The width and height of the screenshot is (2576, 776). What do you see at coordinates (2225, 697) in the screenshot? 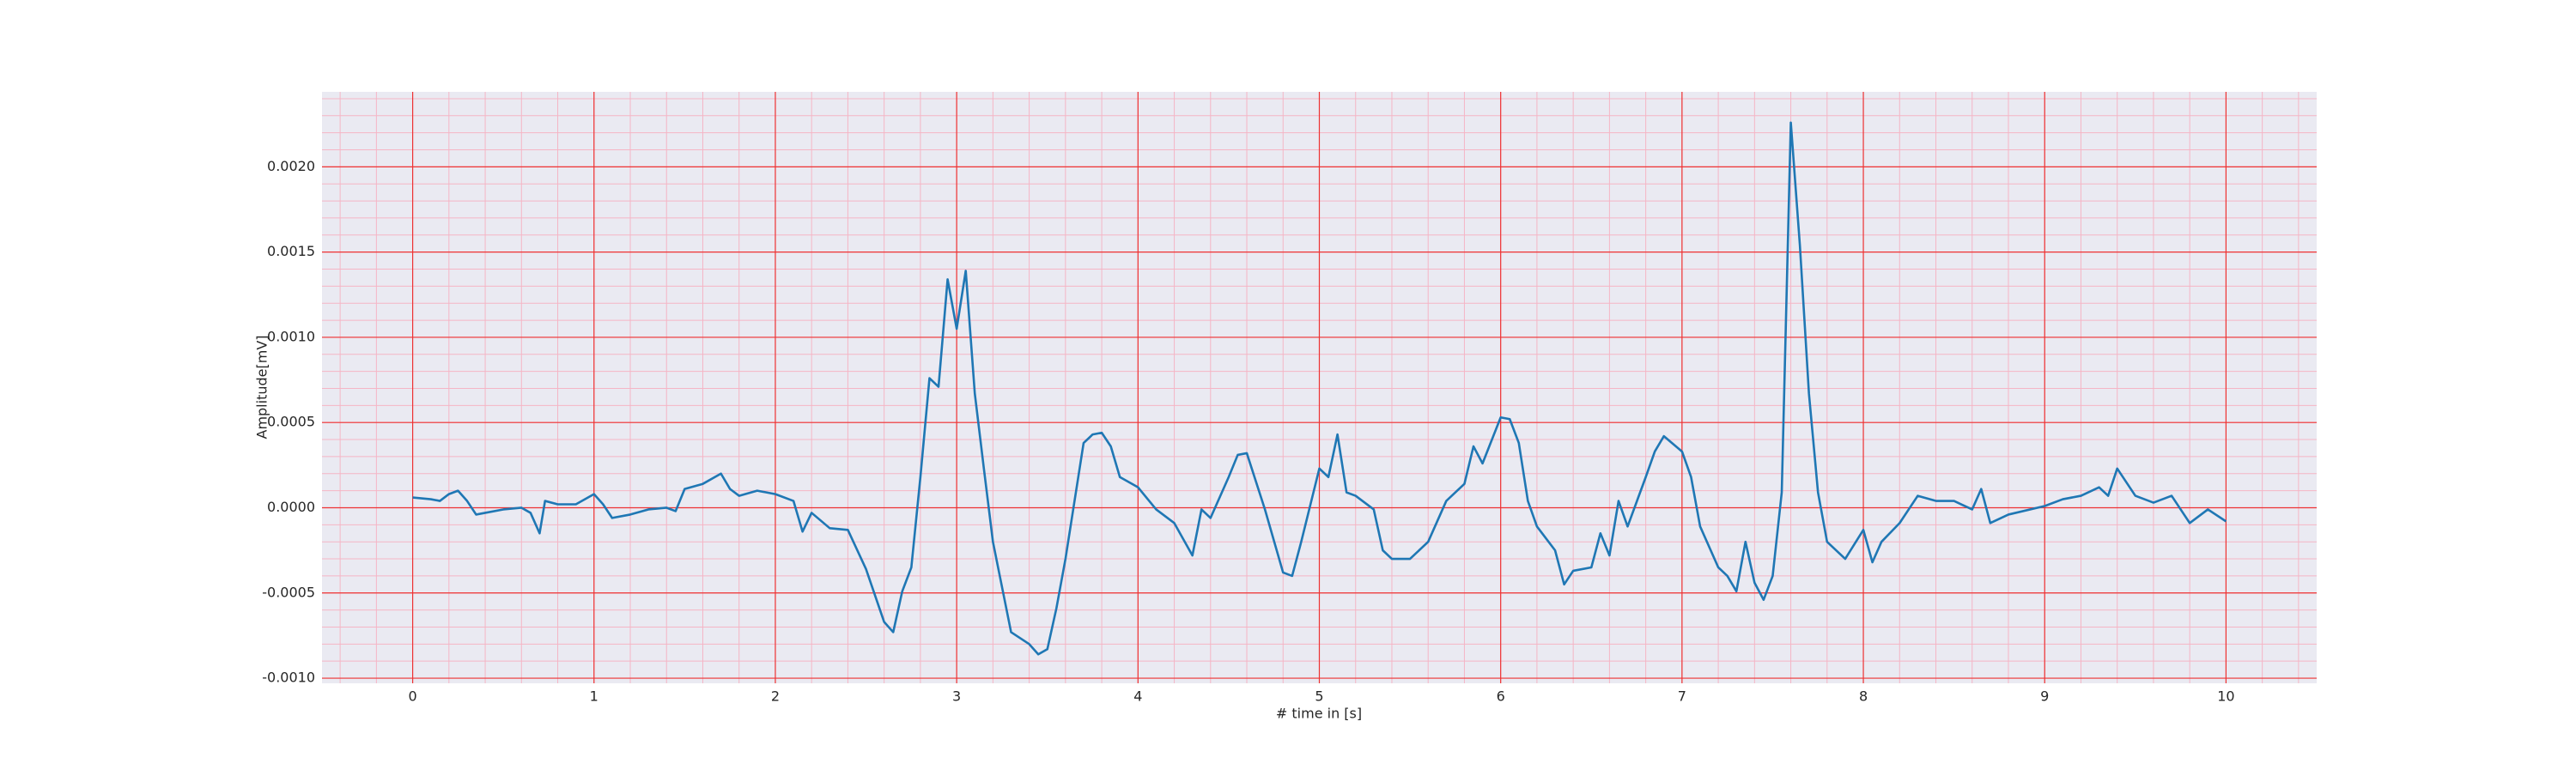
I see `x-tick-label: 10` at bounding box center [2225, 697].